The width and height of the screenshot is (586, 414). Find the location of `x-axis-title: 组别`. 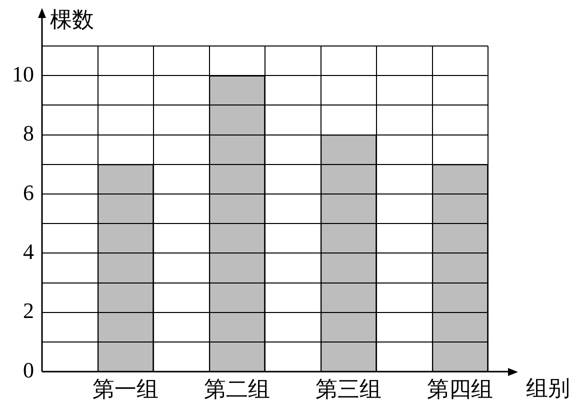

x-axis-title: 组别 is located at coordinates (548, 387).